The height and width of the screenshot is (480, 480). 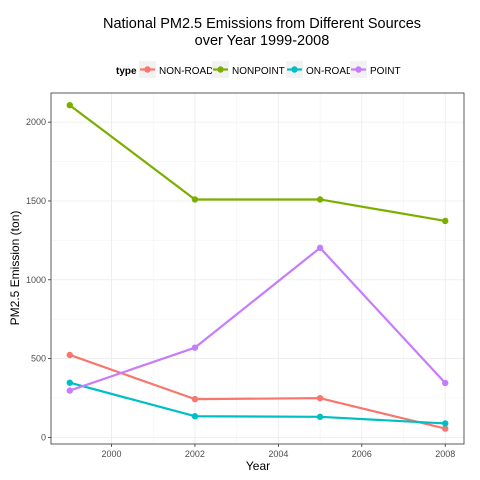 I want to click on legend-marker-point, so click(x=358, y=69).